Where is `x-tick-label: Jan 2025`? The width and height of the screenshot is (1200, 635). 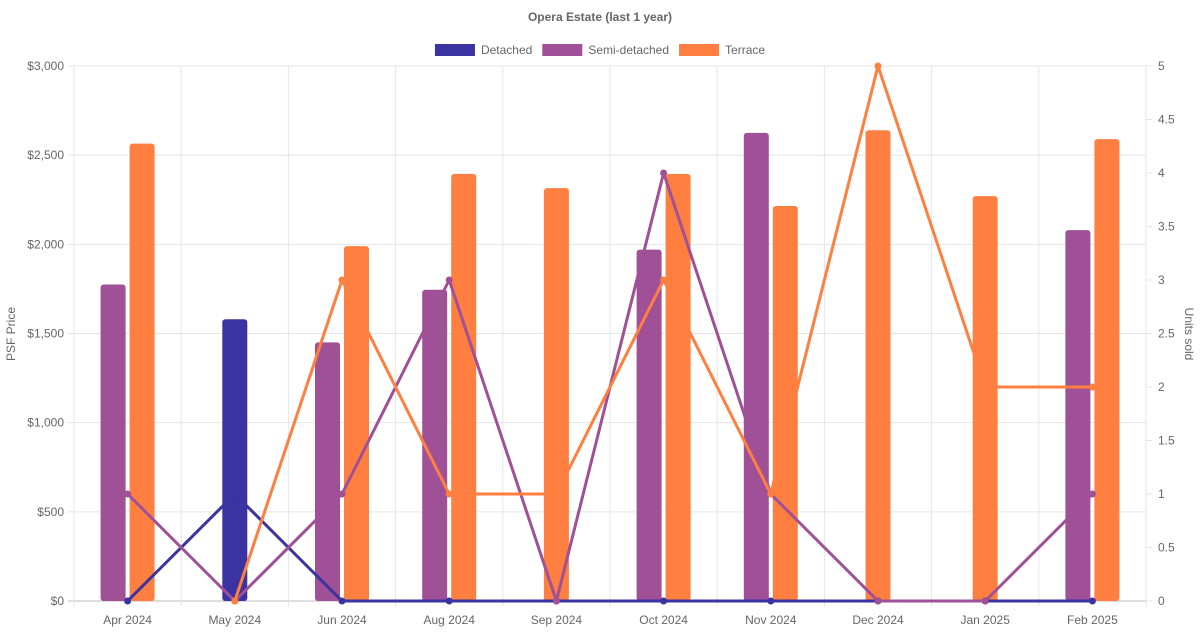 x-tick-label: Jan 2025 is located at coordinates (986, 620).